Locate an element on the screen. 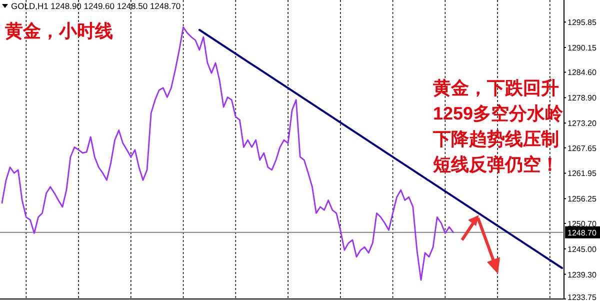  y-tick-label: 1233.75 is located at coordinates (583, 297).